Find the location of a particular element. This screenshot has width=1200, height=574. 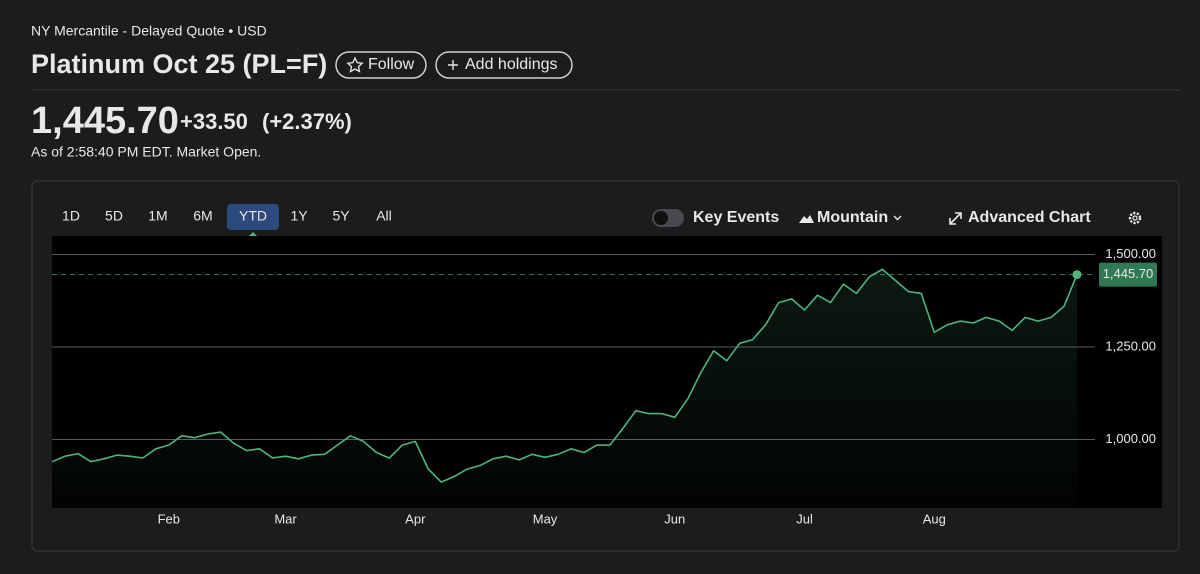

add-holdings-outline is located at coordinates (504, 65).